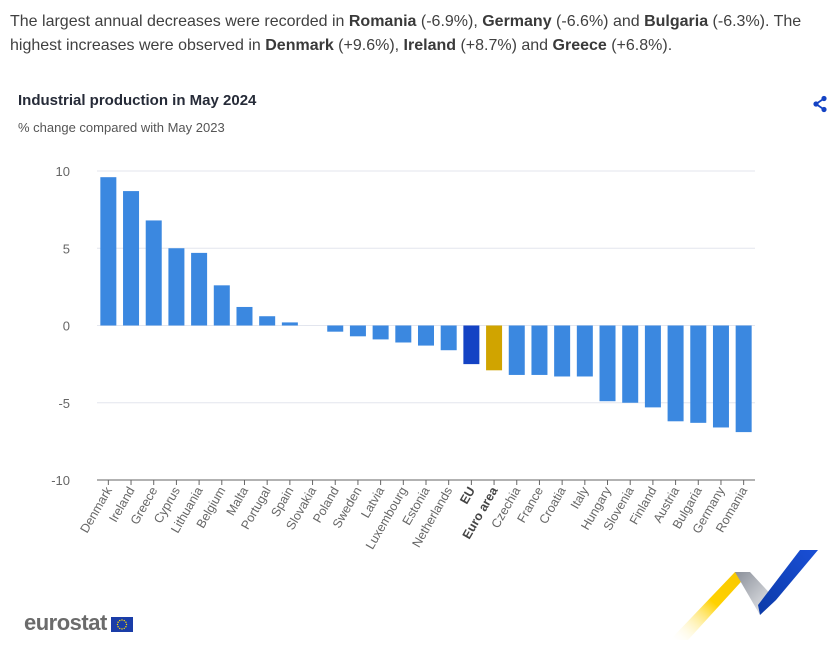 Image resolution: width=835 pixels, height=663 pixels. Describe the element at coordinates (743, 379) in the screenshot. I see `bar-romania` at that location.